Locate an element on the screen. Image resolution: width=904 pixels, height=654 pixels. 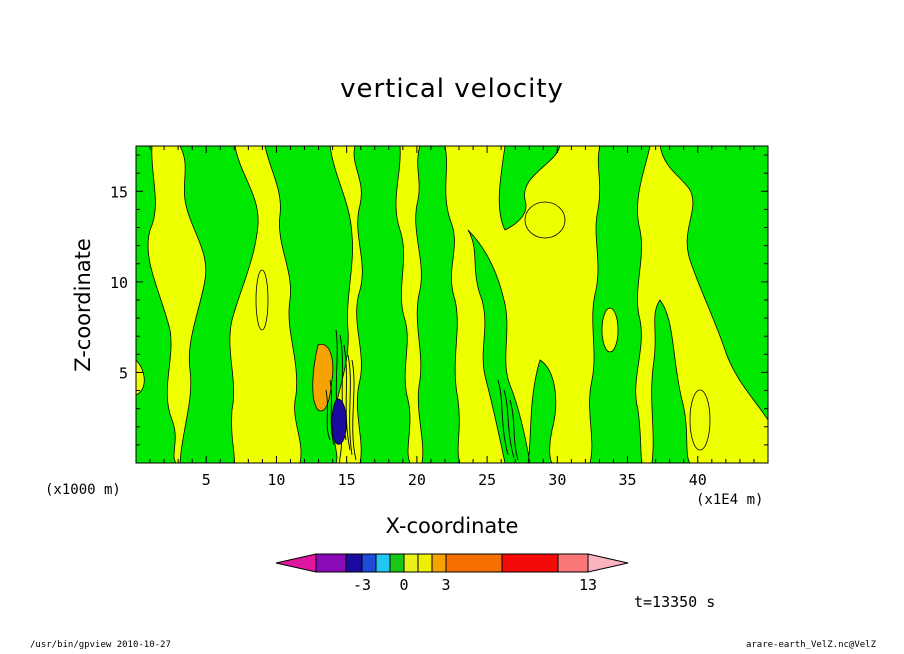
x-tick-label: 30 is located at coordinates (557, 480).